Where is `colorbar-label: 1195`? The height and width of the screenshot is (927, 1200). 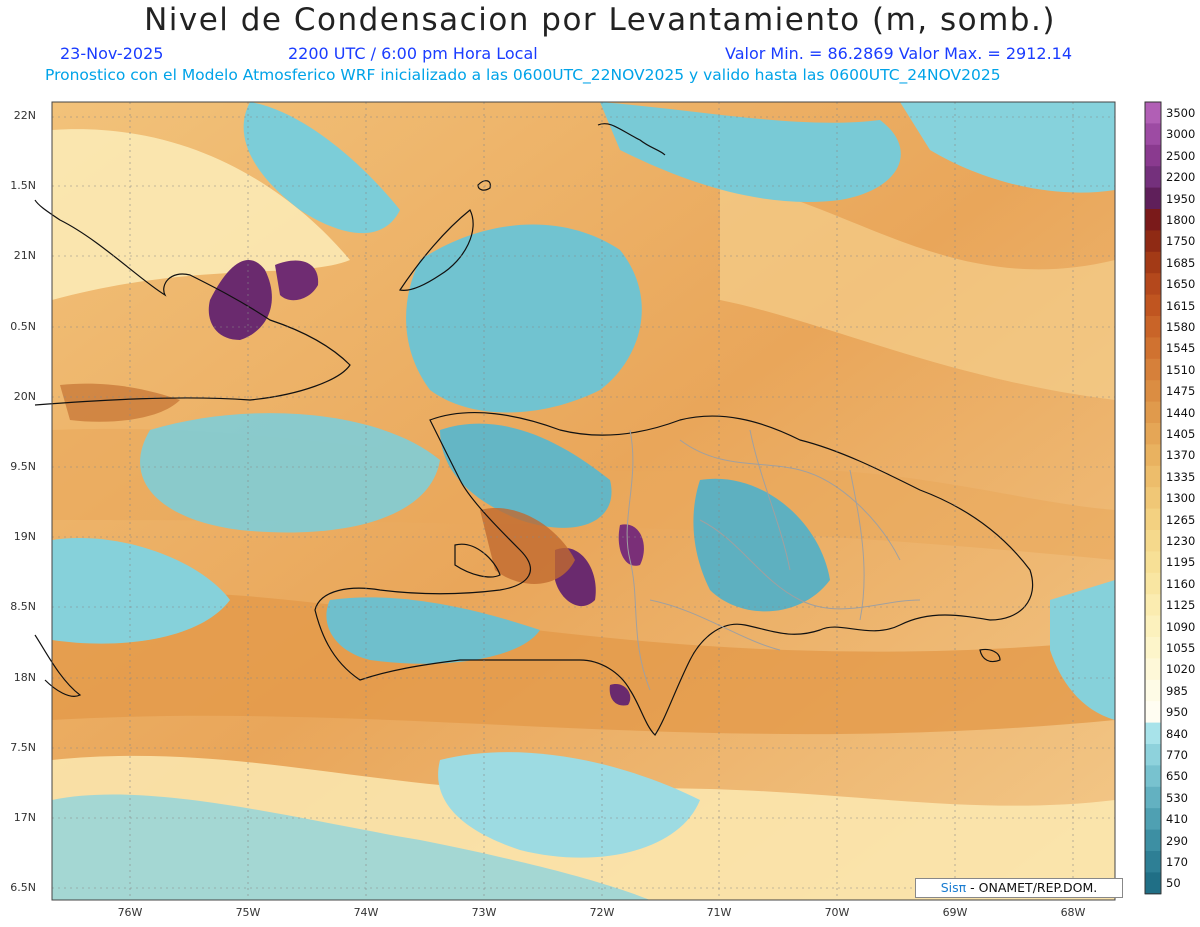 colorbar-label: 1195 is located at coordinates (1181, 562).